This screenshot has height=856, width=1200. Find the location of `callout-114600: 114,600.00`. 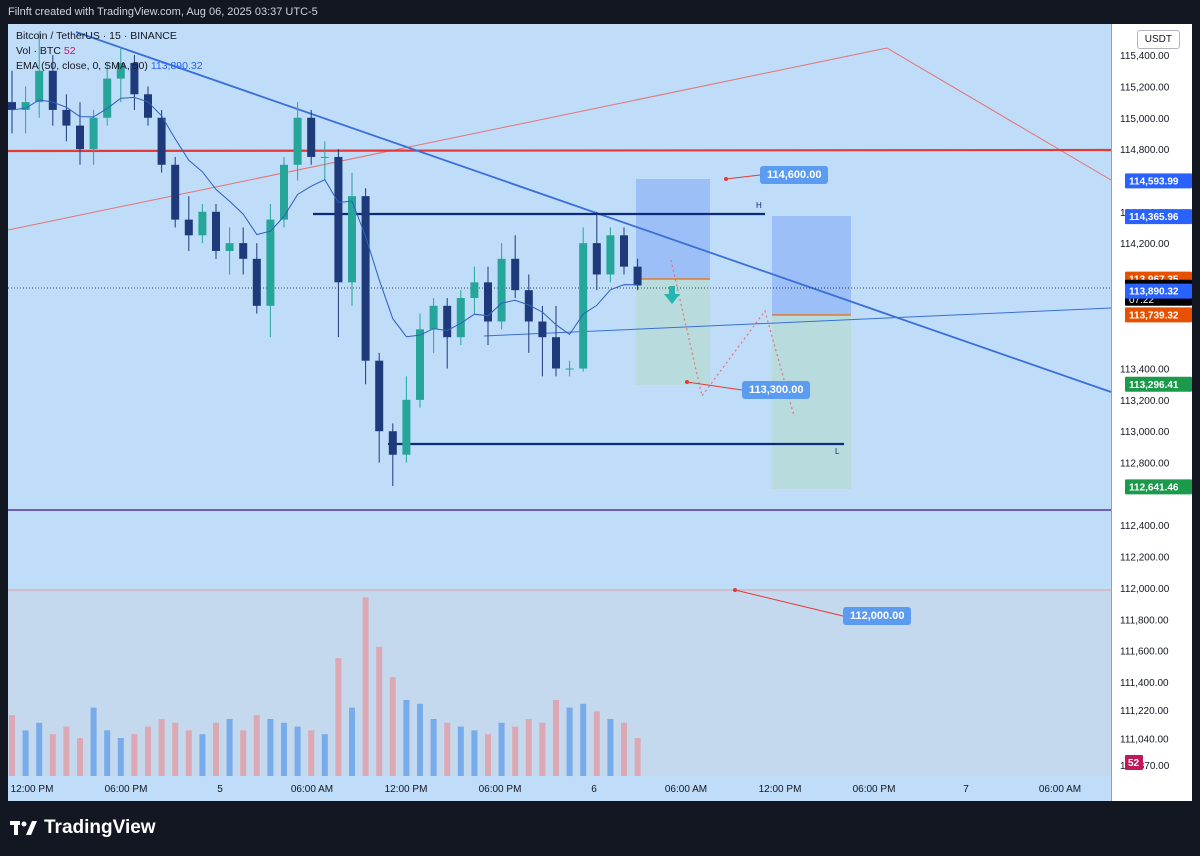

callout-114600: 114,600.00 is located at coordinates (794, 175).